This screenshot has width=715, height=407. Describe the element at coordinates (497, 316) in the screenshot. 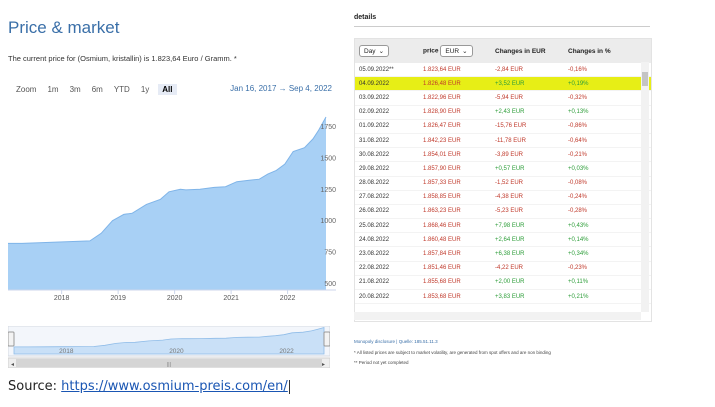

I see `table-horizontal-scrollbar` at that location.